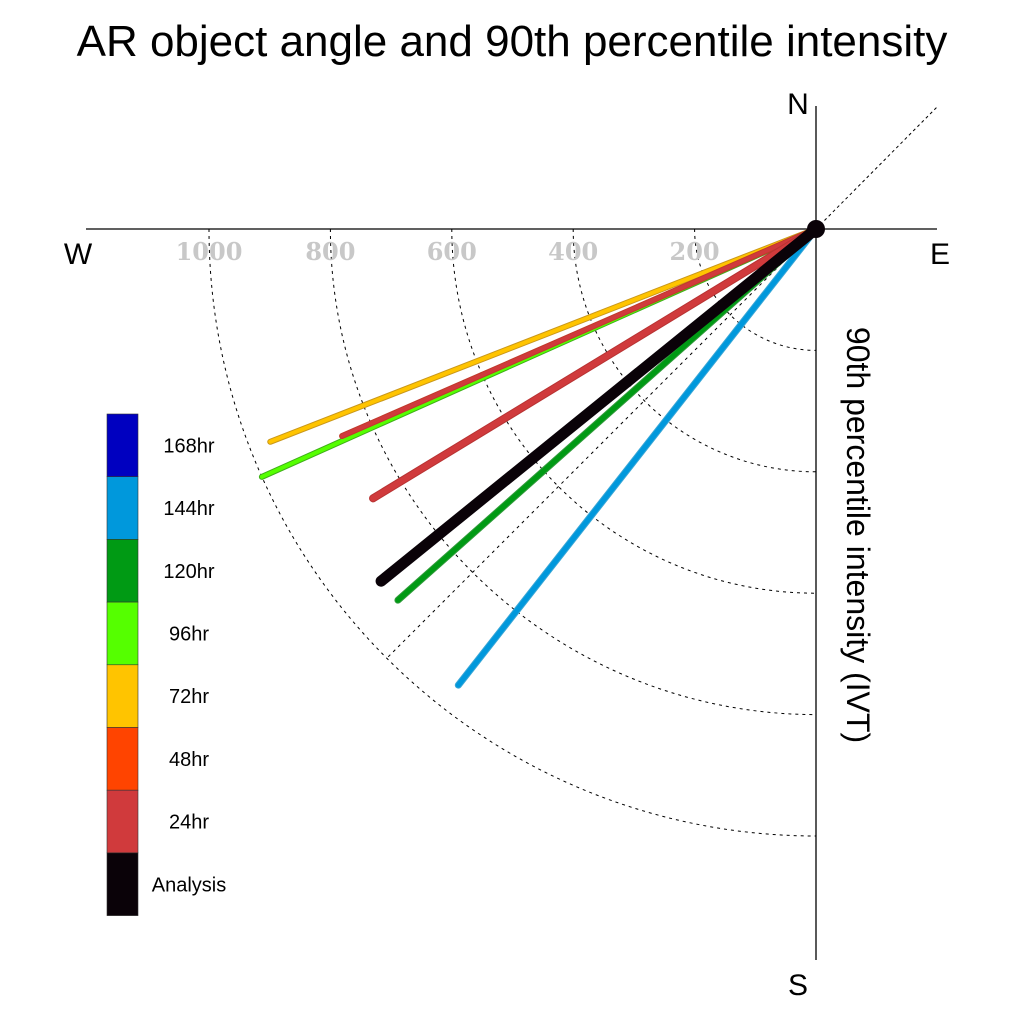 The image size is (1024, 1024). I want to click on compass-west-label: W, so click(78, 254).